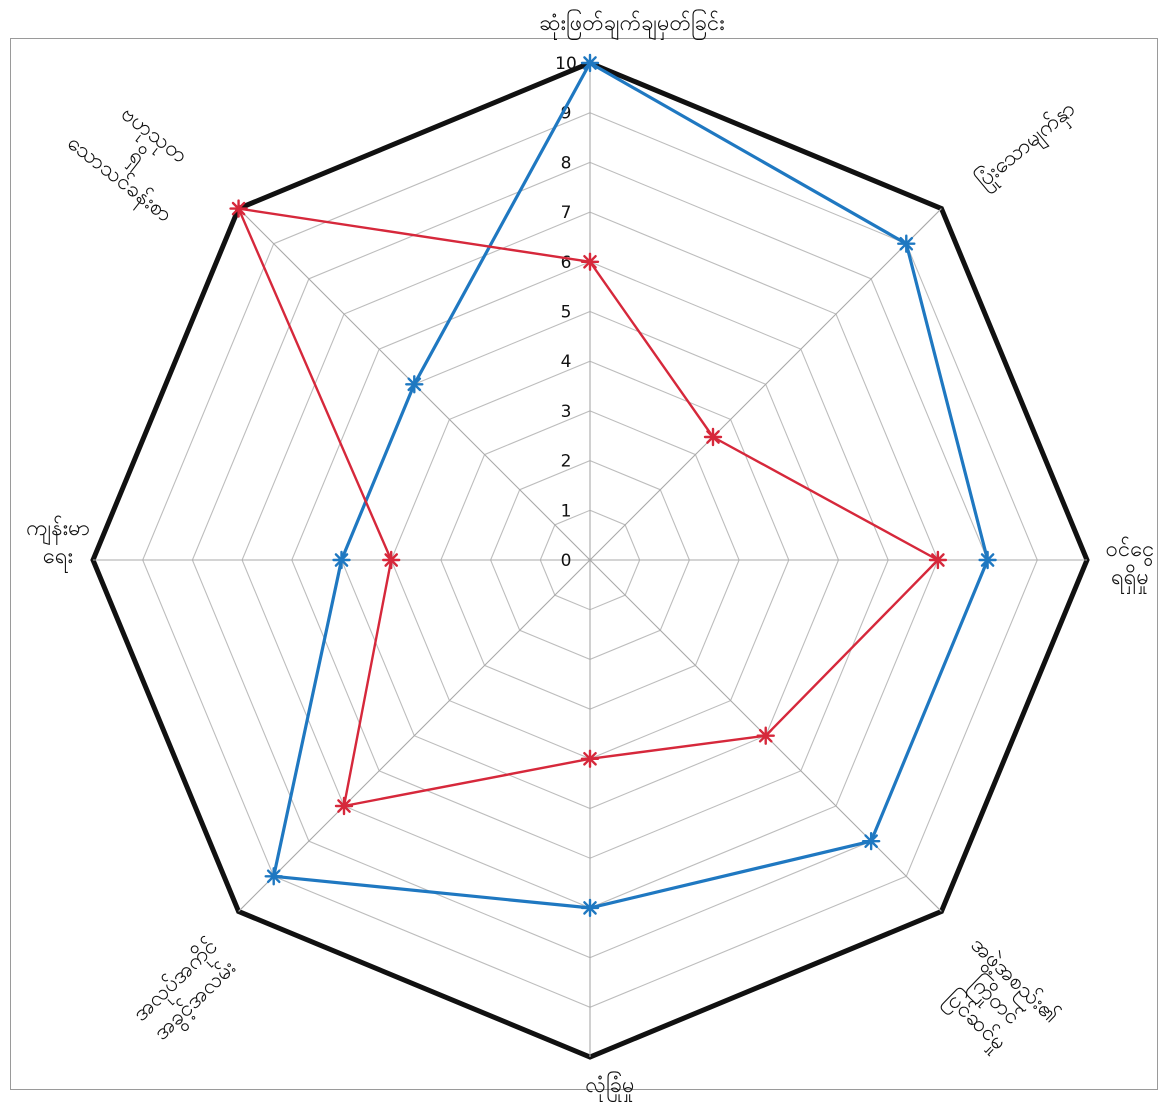 The width and height of the screenshot is (1169, 1104). I want to click on radar-category-label: အလုပ်အကိုင်အခွင့်အလမ်း, so click(187, 991).